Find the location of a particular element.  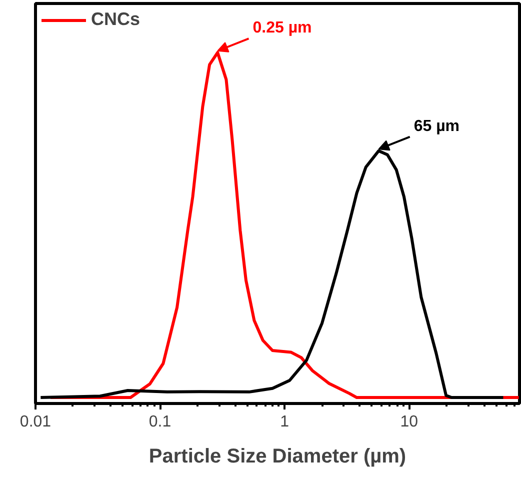

annotation: 65 µm is located at coordinates (437, 126).